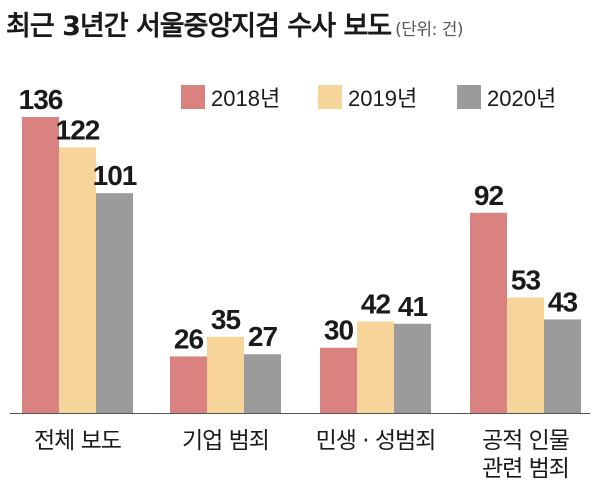 The width and height of the screenshot is (600, 495). Describe the element at coordinates (115, 175) in the screenshot. I see `value-label-1-3: 101` at that location.